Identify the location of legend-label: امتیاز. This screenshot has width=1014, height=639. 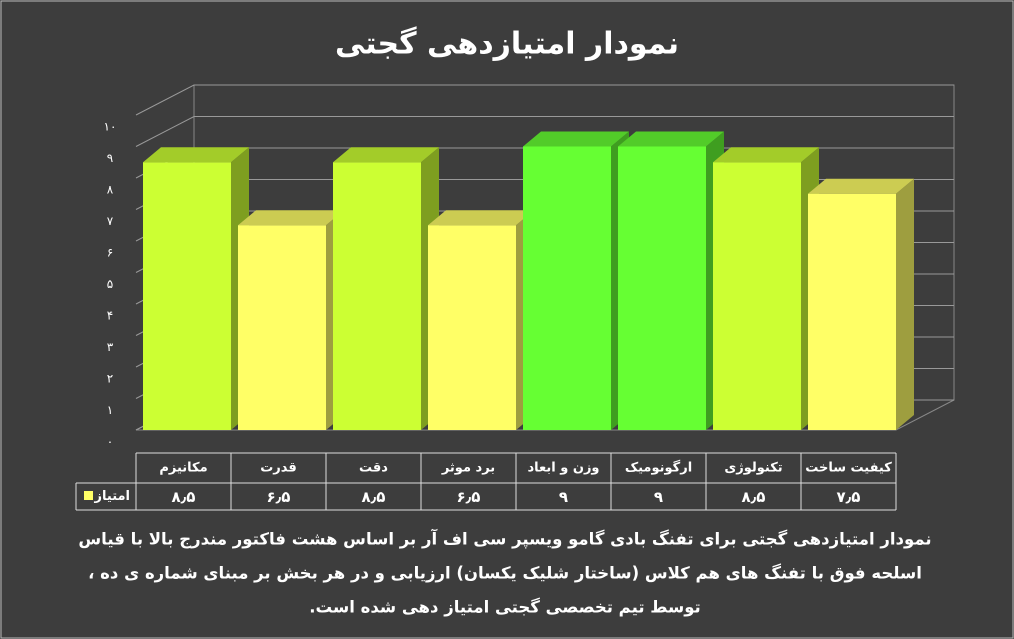
(112, 496).